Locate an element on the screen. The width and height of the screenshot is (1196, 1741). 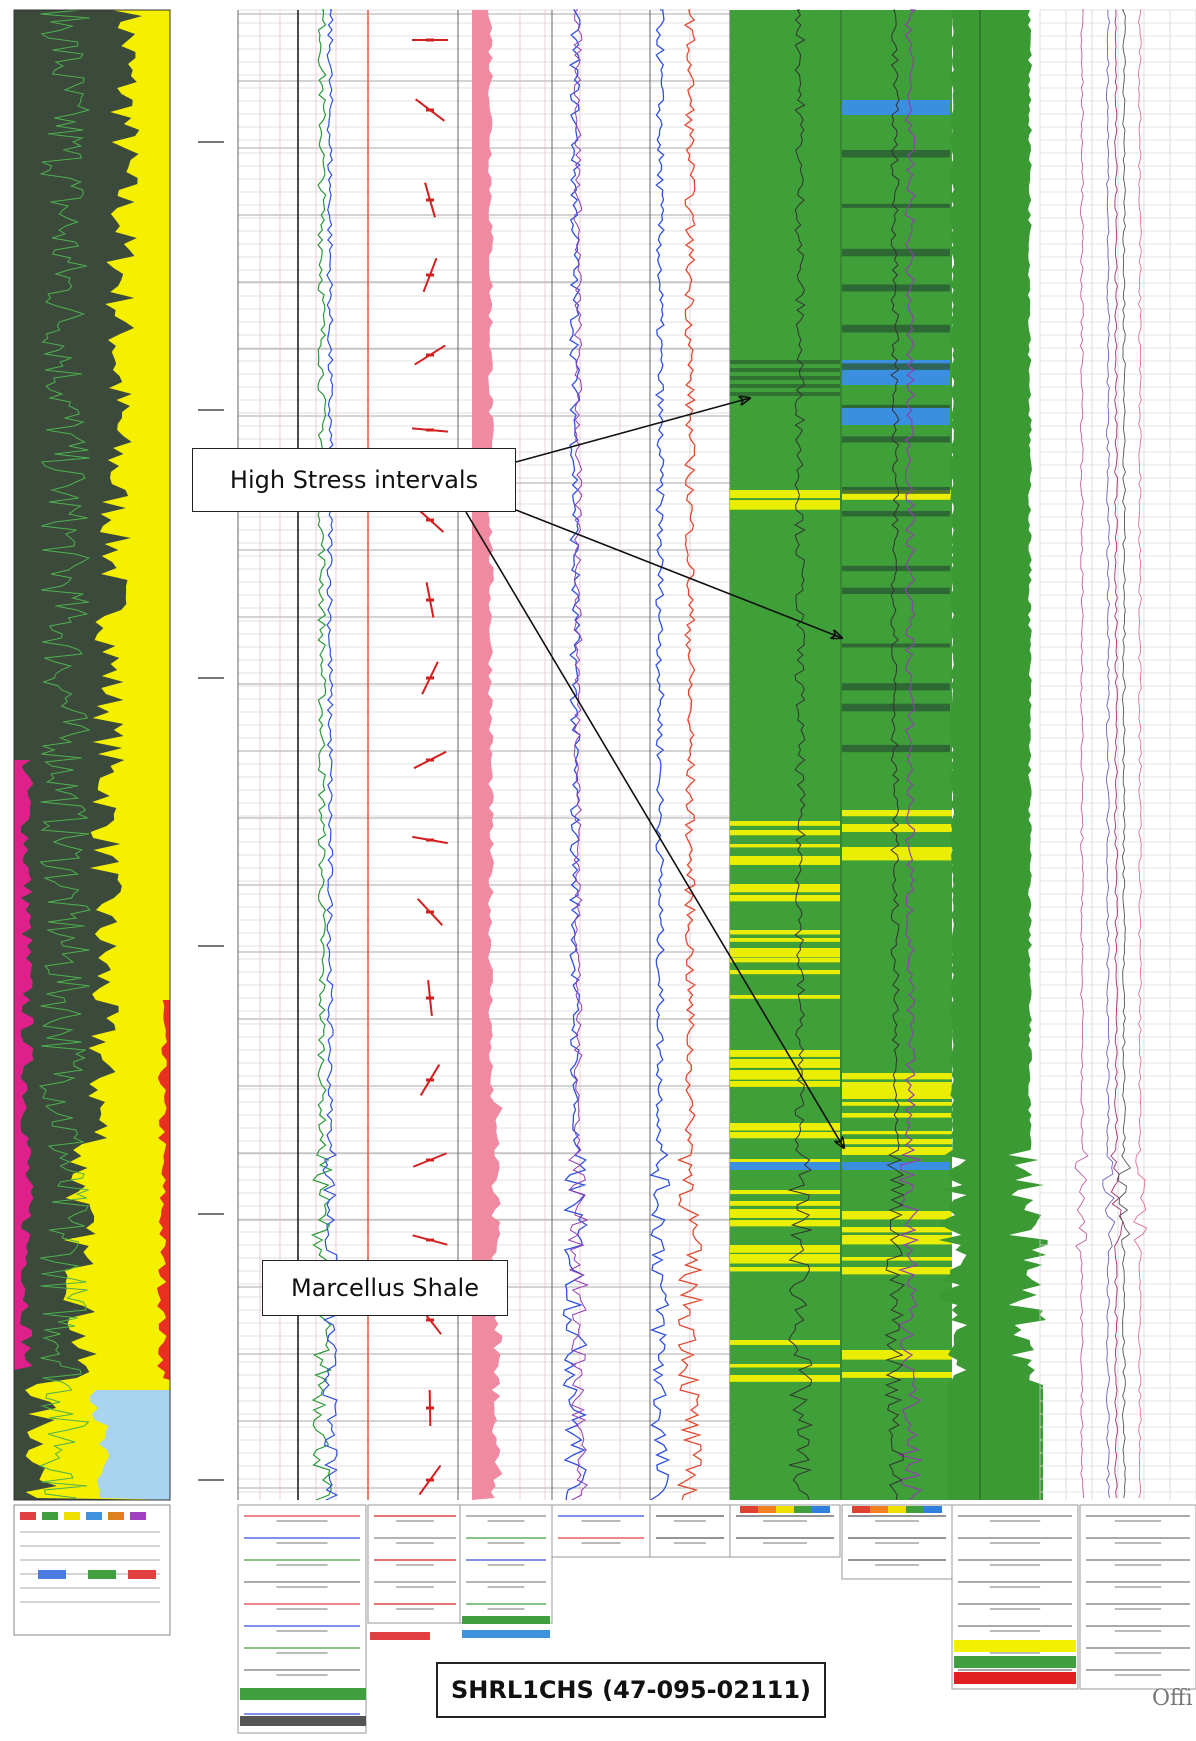
track-header-legends is located at coordinates (604, 1619).